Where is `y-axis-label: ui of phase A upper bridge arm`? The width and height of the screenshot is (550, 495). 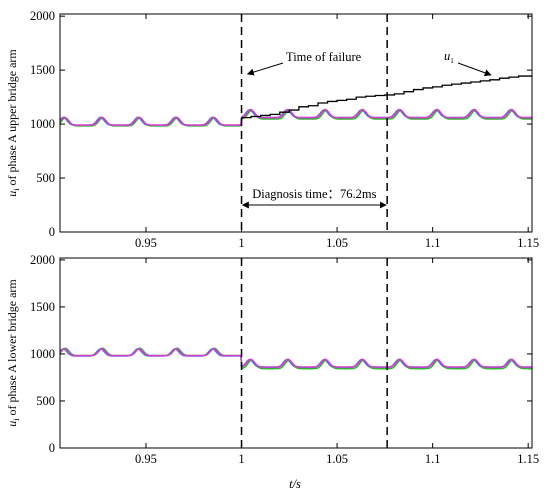
y-axis-label: ui of phase A upper bridge arm is located at coordinates (13, 123).